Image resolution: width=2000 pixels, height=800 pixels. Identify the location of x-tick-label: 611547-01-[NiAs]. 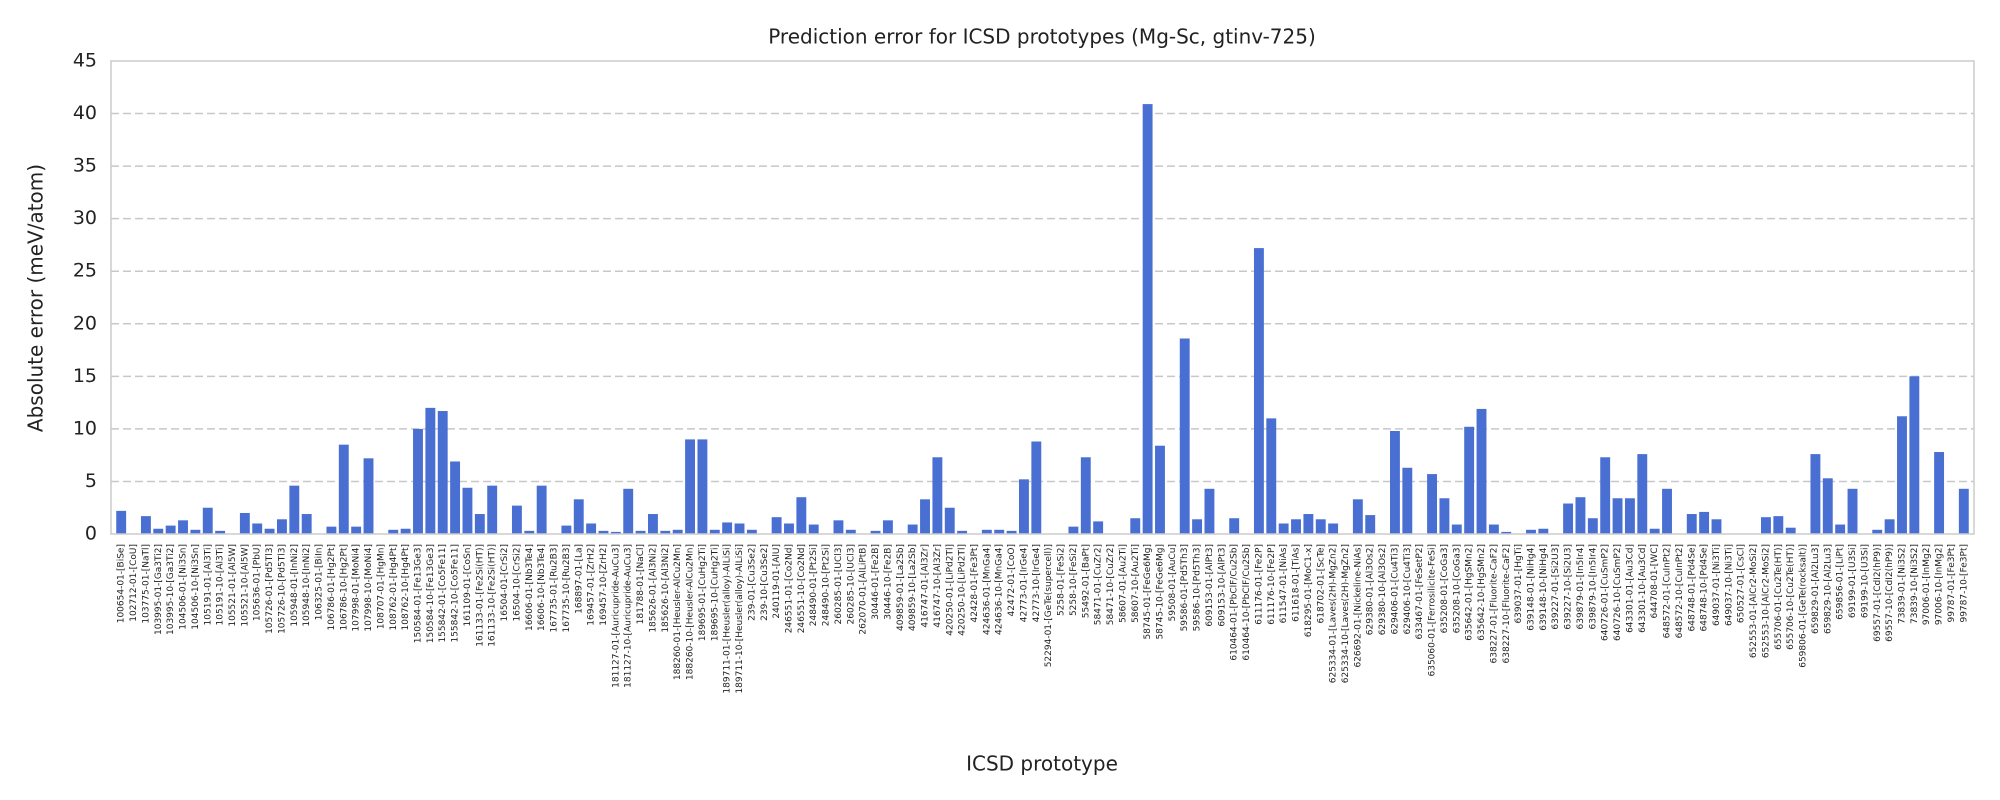
(1284, 583).